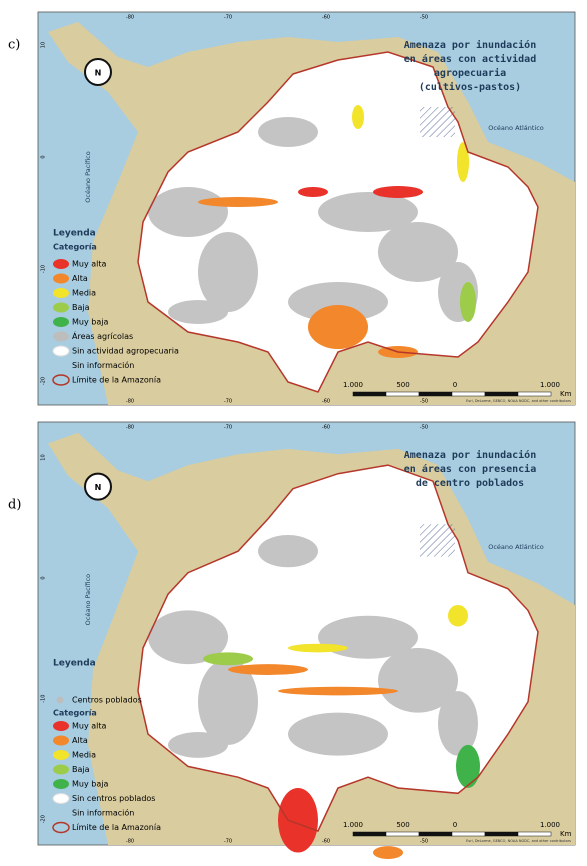 Image resolution: width=587 pixels, height=866 pixels. Describe the element at coordinates (80, 278) in the screenshot. I see `legend-label: Alta` at that location.